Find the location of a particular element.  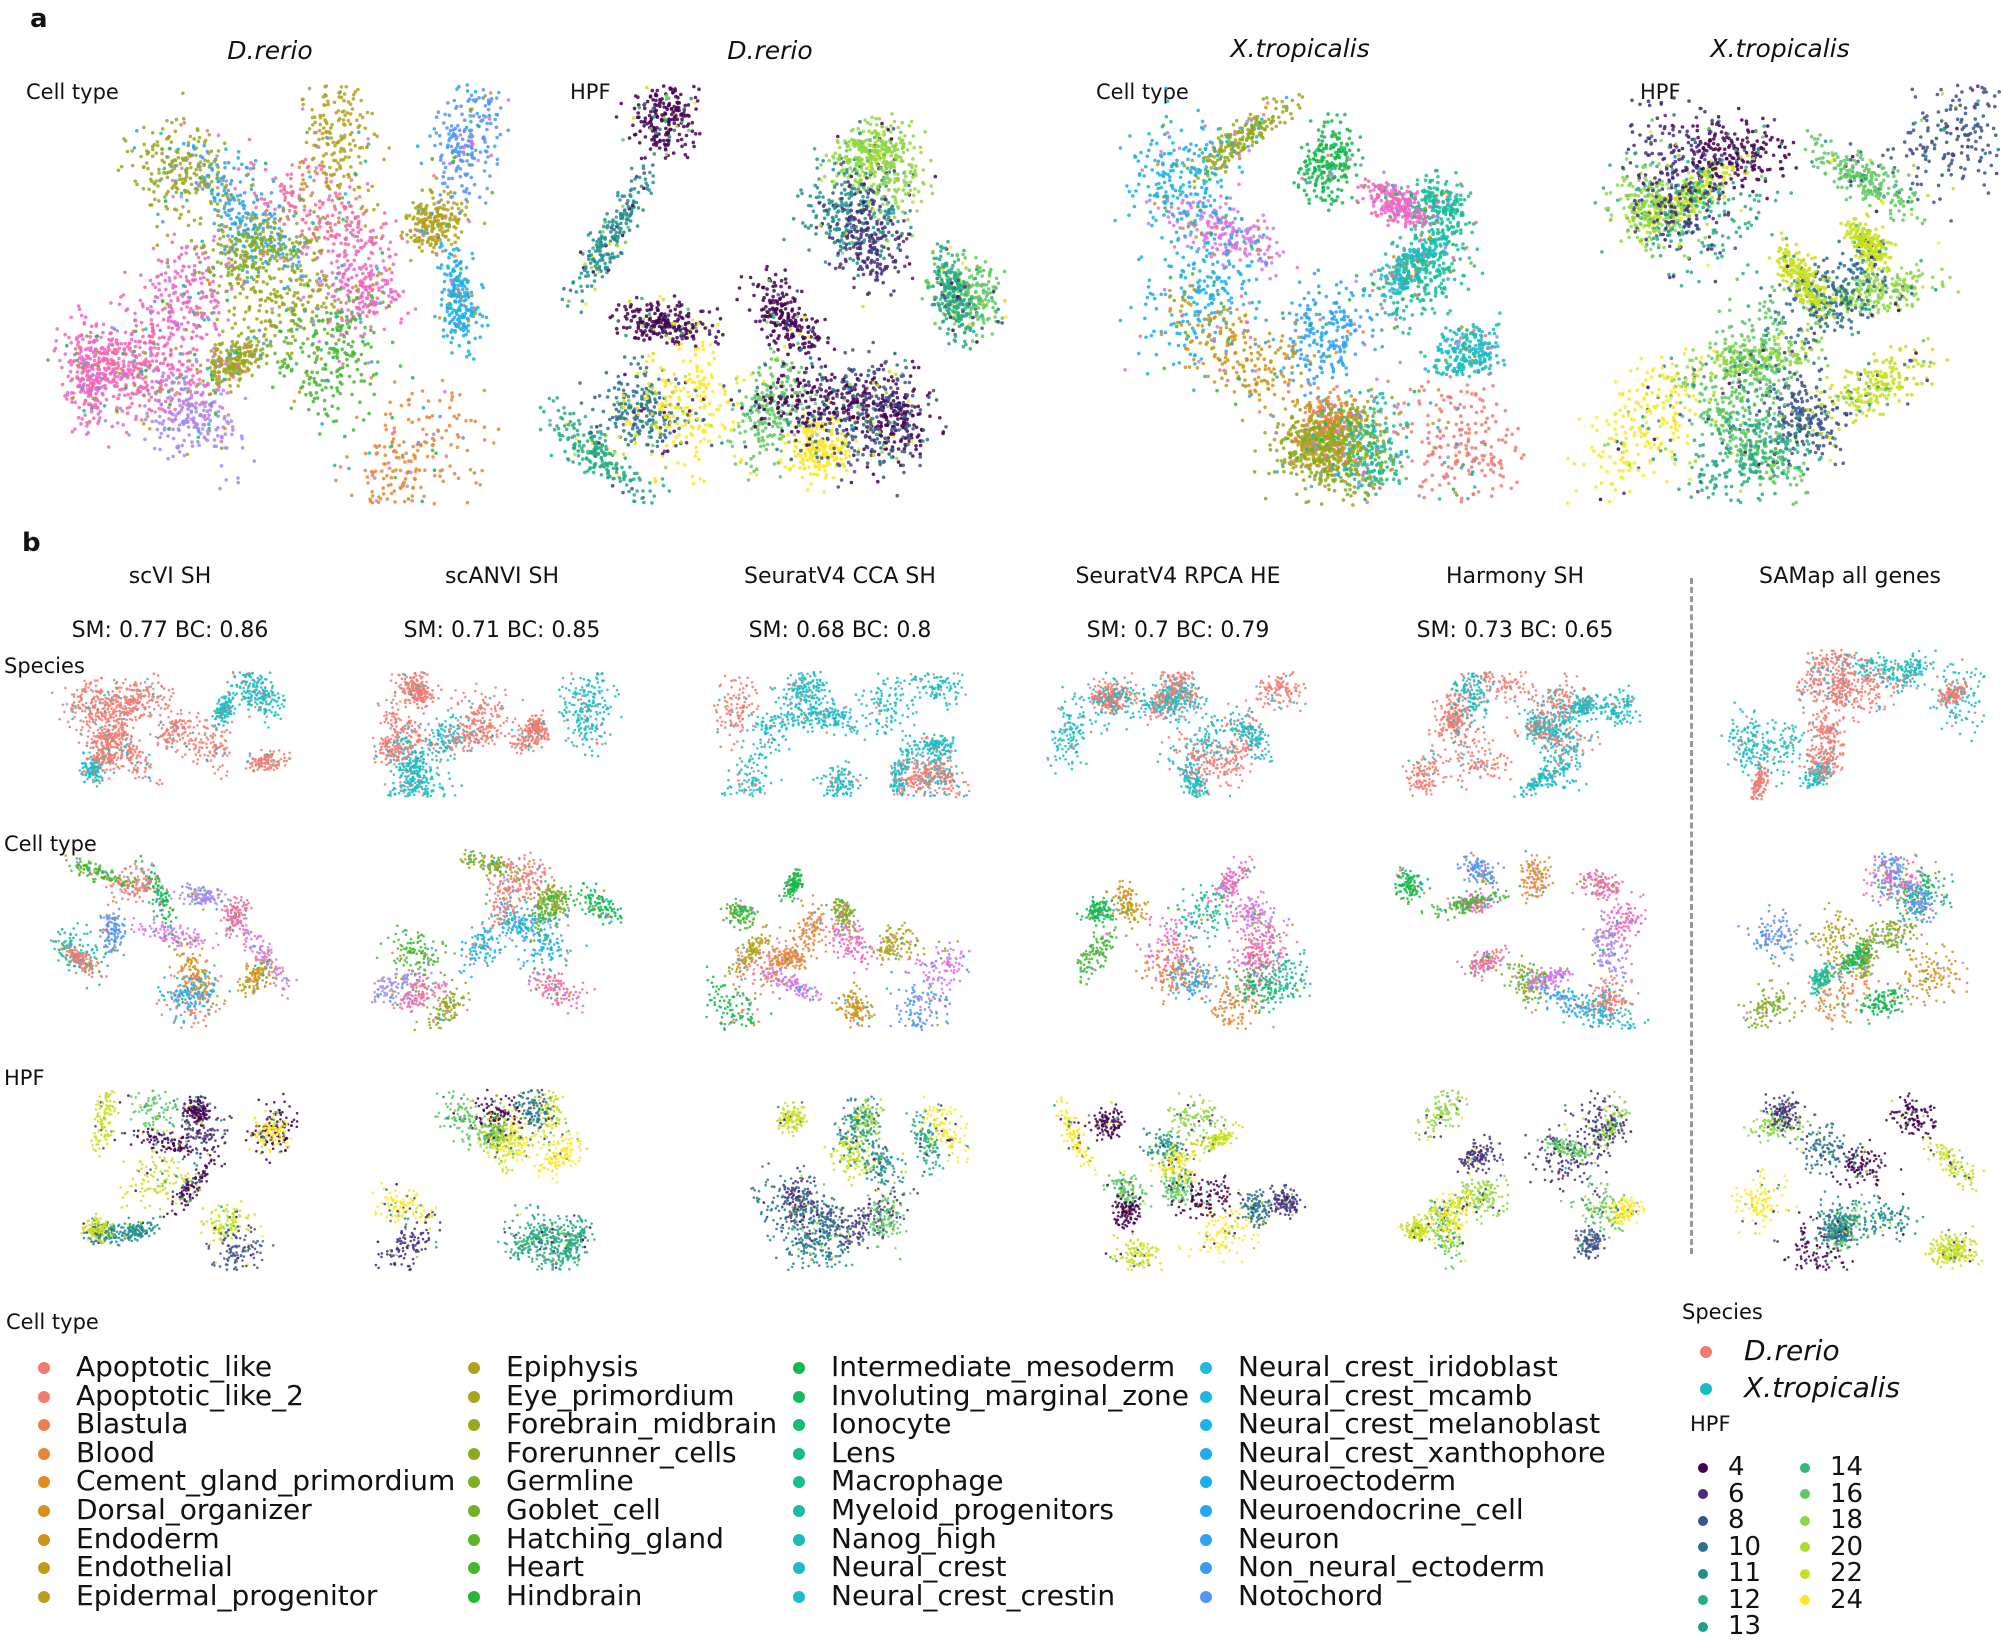

umap-b-scvi-hpf is located at coordinates (189, 1180).